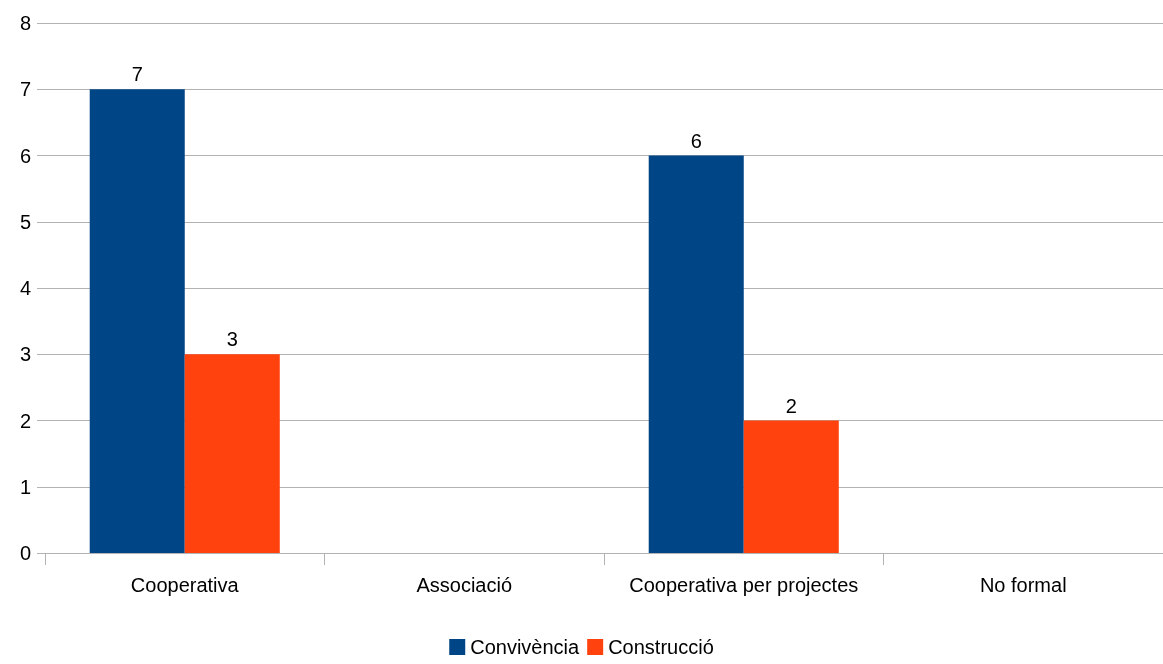  What do you see at coordinates (525, 647) in the screenshot?
I see `legend-label: Convivència` at bounding box center [525, 647].